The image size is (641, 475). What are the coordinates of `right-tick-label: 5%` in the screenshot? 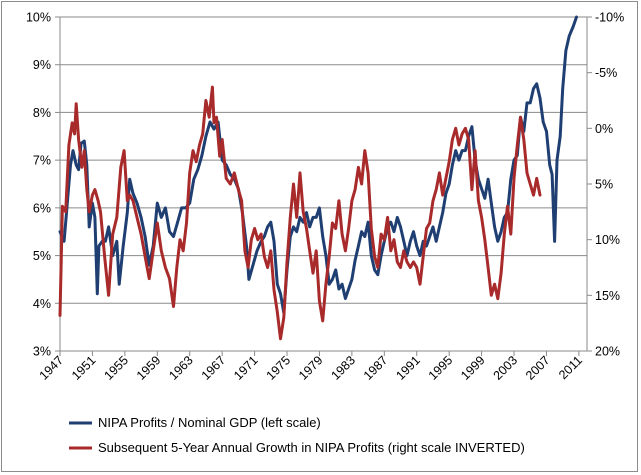 It's located at (604, 185).